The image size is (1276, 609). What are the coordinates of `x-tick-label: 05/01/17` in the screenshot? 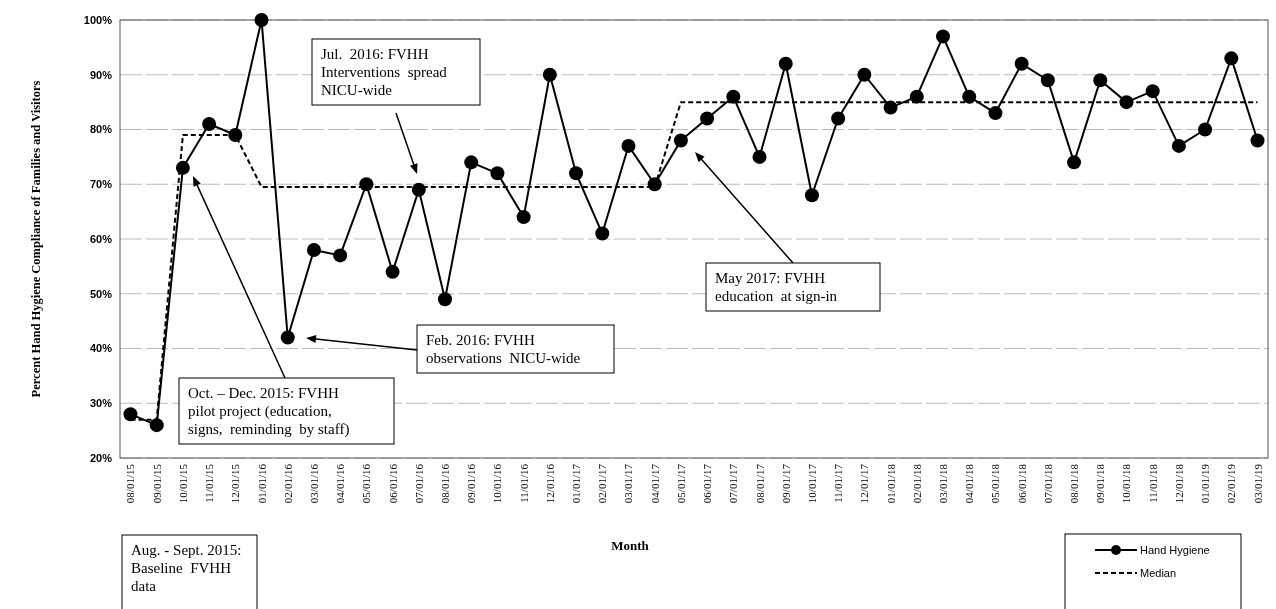 It's located at (680, 483).